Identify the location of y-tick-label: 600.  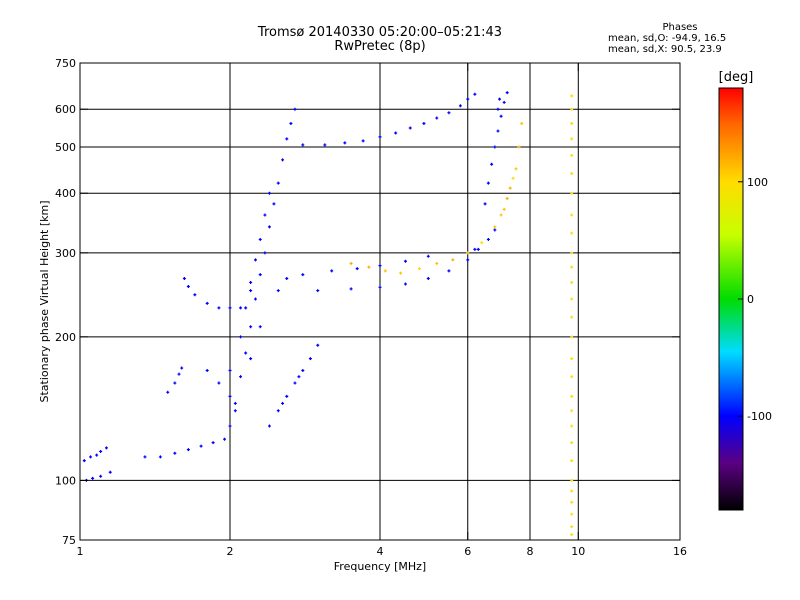
(65, 109).